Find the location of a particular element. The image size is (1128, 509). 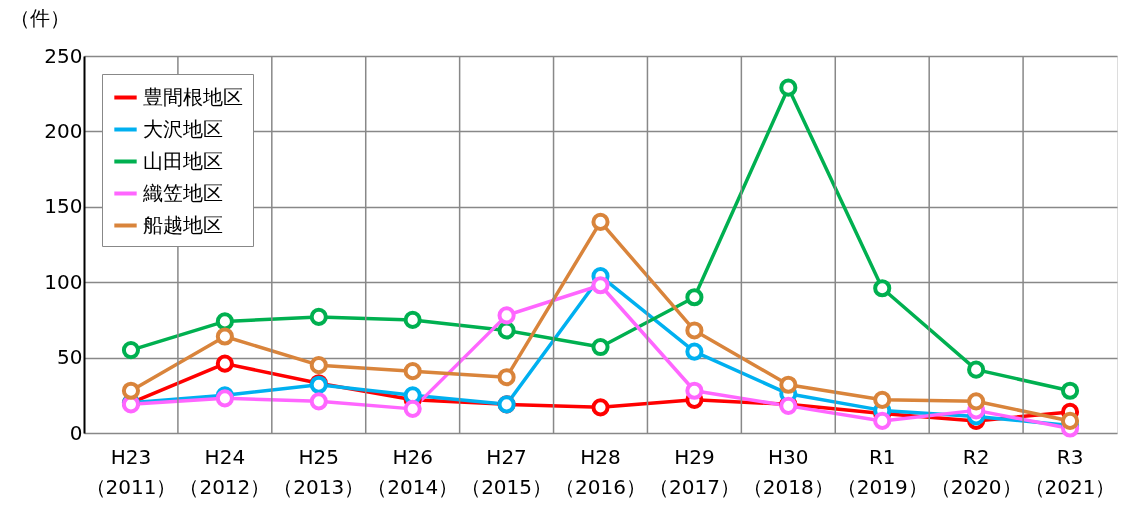

y-tick-label: 150 is located at coordinates (63, 206).